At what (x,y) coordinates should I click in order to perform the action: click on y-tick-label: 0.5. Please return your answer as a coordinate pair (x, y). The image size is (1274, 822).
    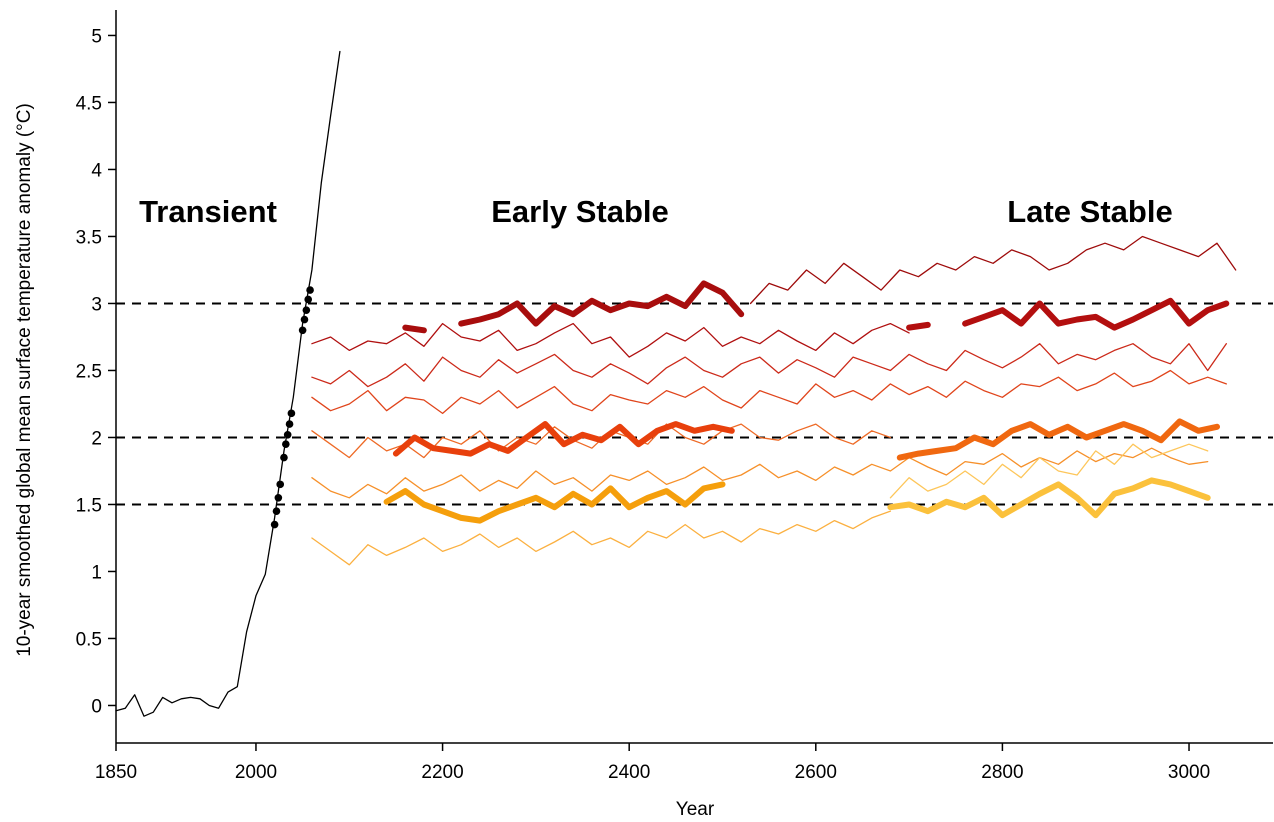
    Looking at the image, I should click on (89, 639).